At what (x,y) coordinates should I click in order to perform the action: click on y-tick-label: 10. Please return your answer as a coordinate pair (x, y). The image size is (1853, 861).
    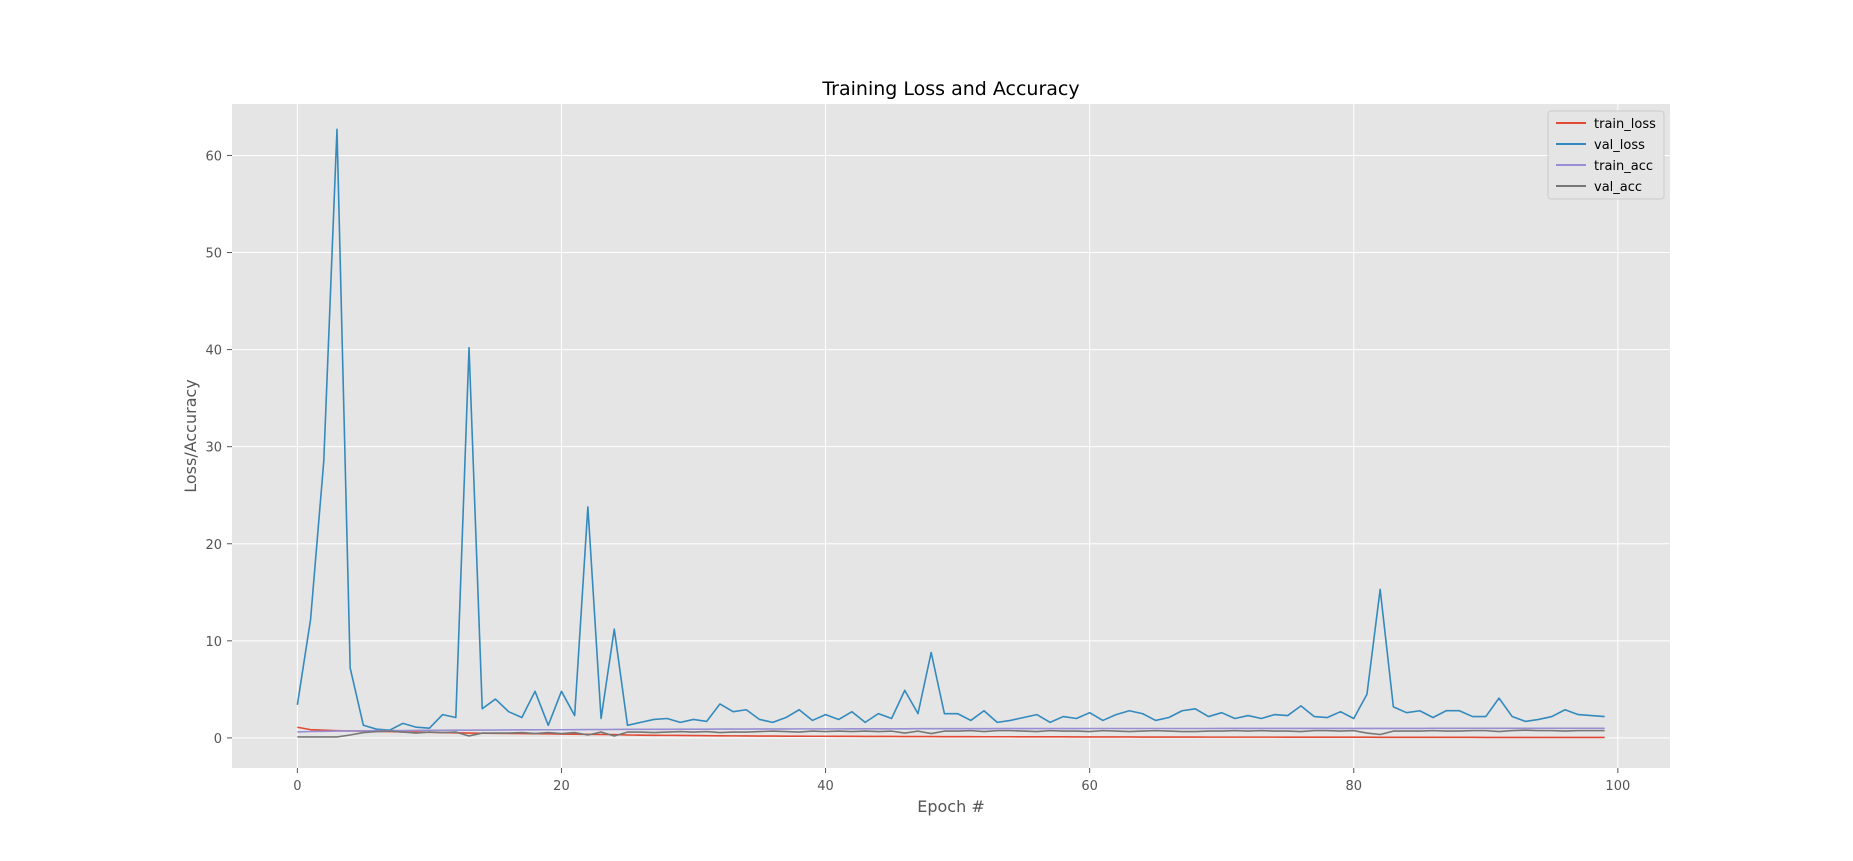
    Looking at the image, I should click on (213, 642).